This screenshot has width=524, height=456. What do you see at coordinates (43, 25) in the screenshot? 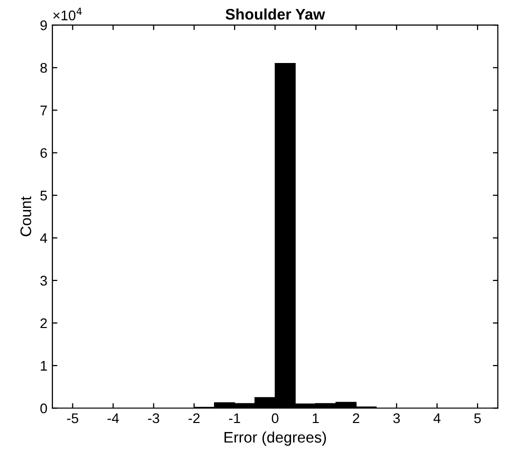
I see `y-tick-label: 9` at bounding box center [43, 25].